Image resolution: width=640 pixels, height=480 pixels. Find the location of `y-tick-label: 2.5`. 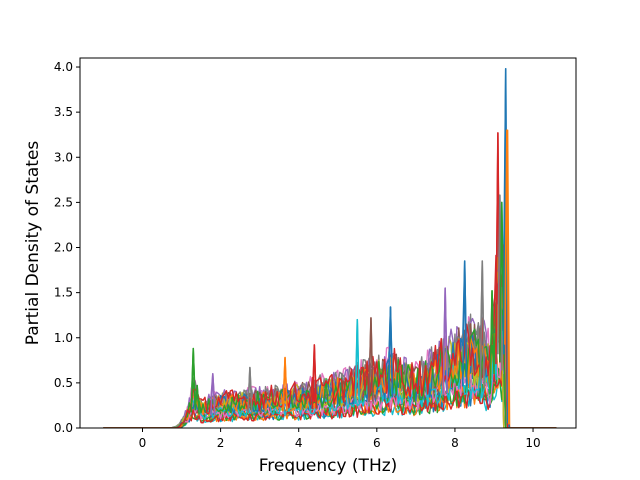

y-tick-label: 2.5 is located at coordinates (63, 202).